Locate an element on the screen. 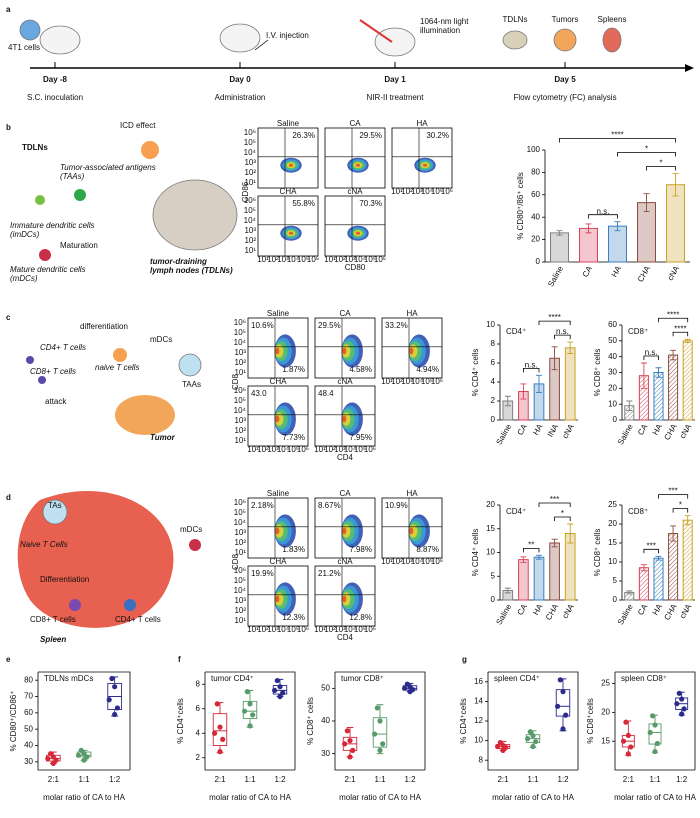  label: TAAs is located at coordinates (191, 384).